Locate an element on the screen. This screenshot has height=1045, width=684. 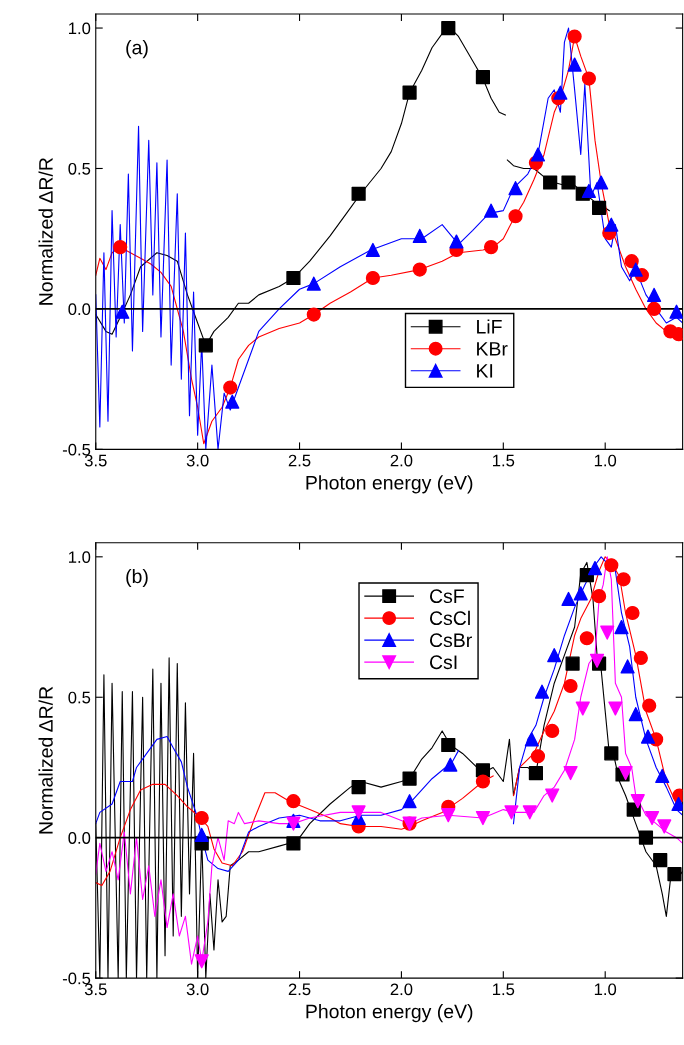
annotation: (a) is located at coordinates (137, 49).